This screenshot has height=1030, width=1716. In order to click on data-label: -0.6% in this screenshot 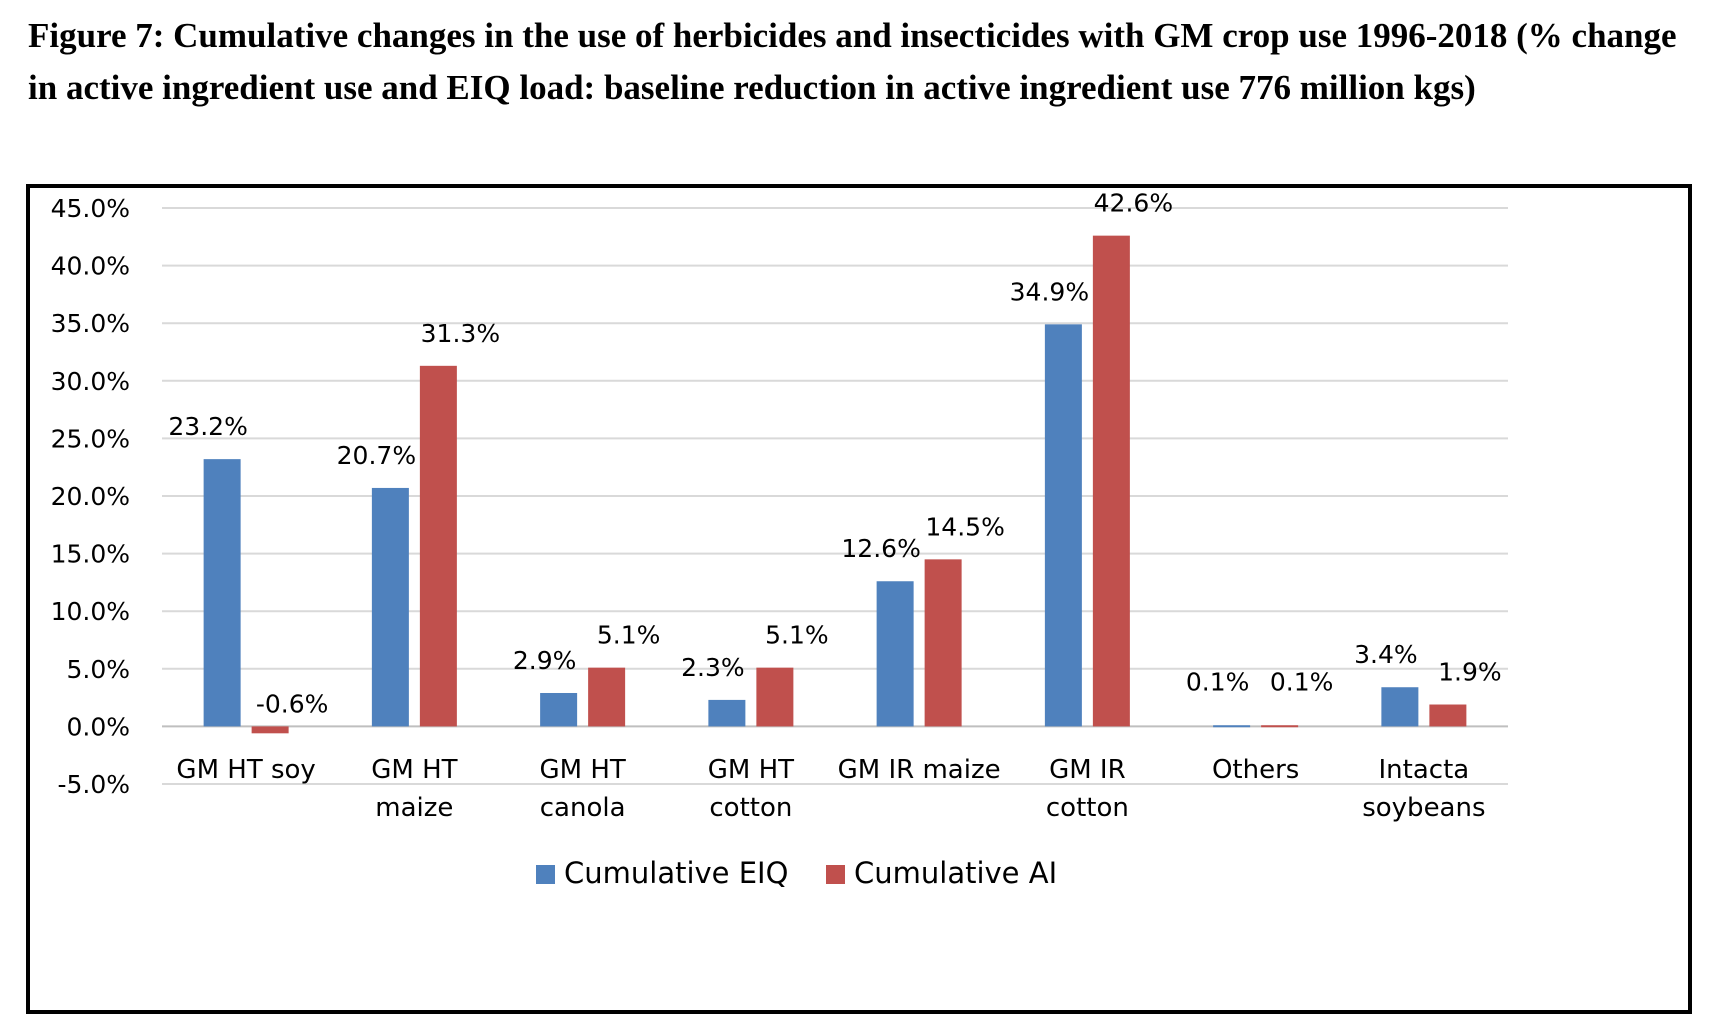, I will do `click(292, 703)`.